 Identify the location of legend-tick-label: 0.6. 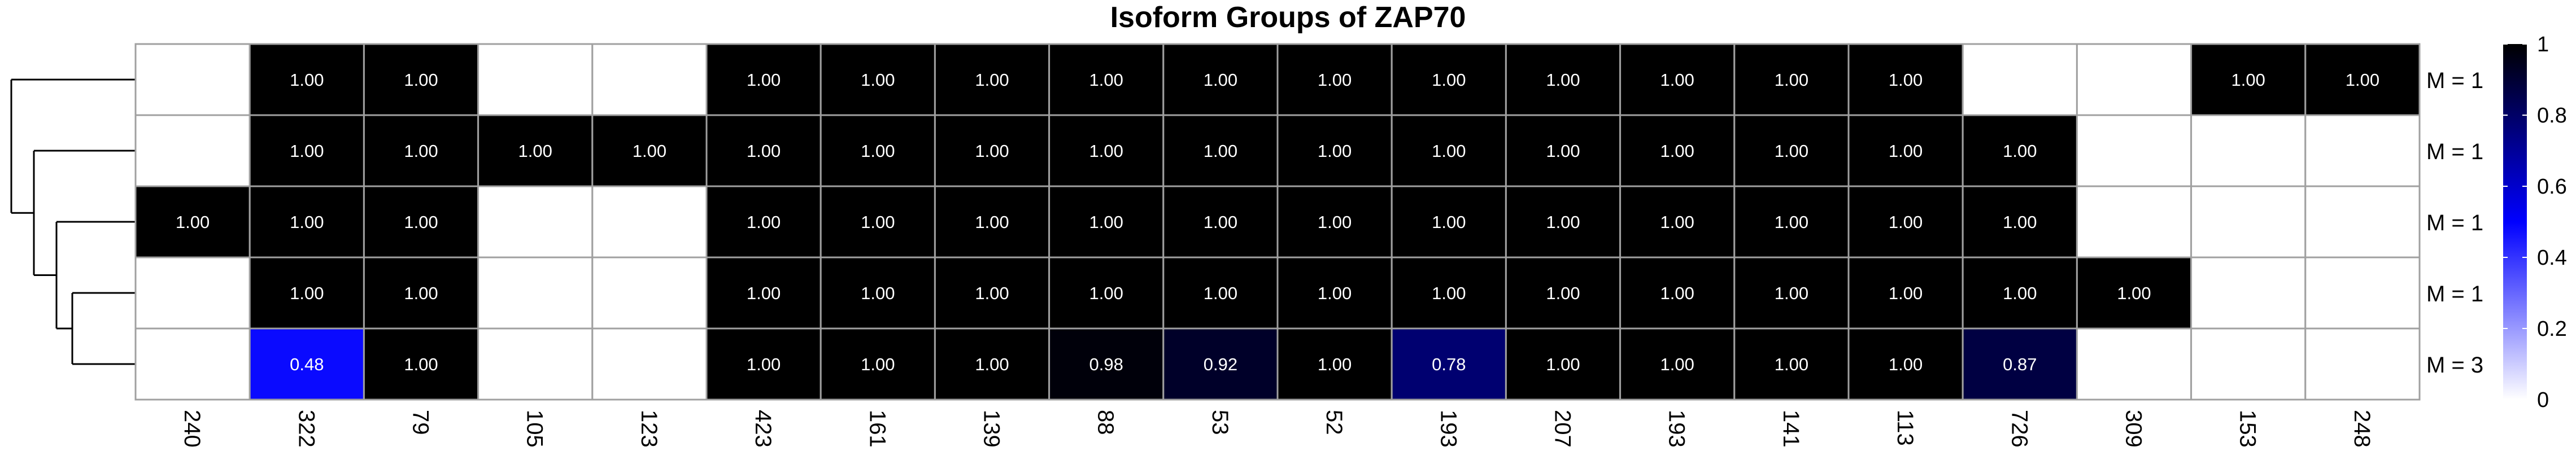
(2552, 187).